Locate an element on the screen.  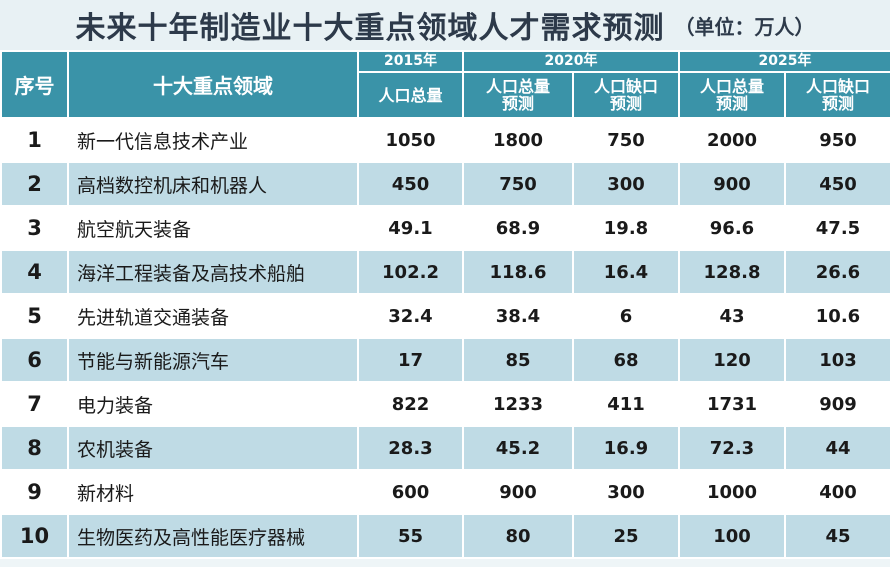
cell-total-2025: 100 is located at coordinates (732, 536).